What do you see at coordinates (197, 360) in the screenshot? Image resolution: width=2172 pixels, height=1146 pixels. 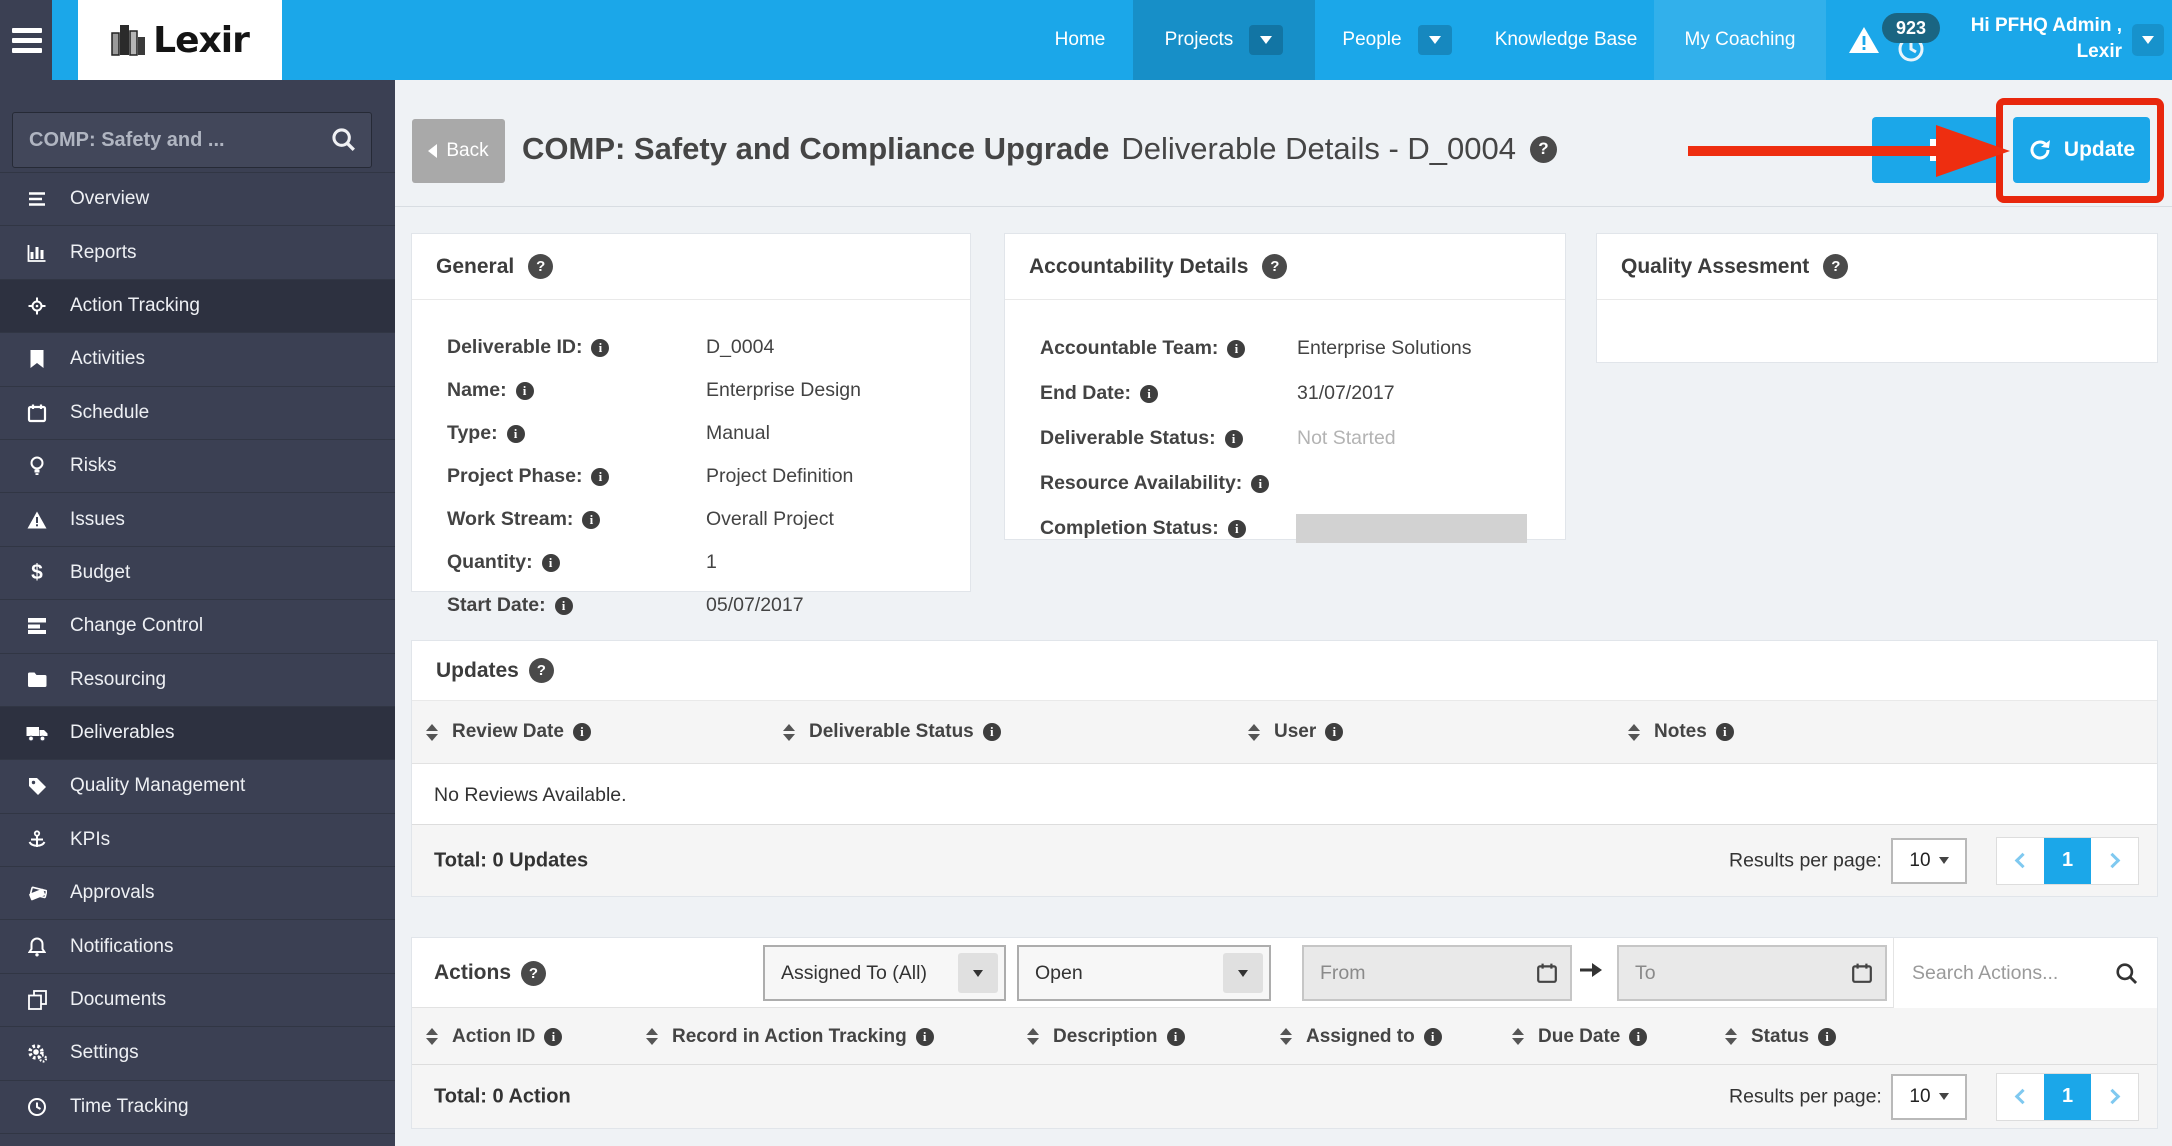 I see `sidebar-item-activities: Activities` at bounding box center [197, 360].